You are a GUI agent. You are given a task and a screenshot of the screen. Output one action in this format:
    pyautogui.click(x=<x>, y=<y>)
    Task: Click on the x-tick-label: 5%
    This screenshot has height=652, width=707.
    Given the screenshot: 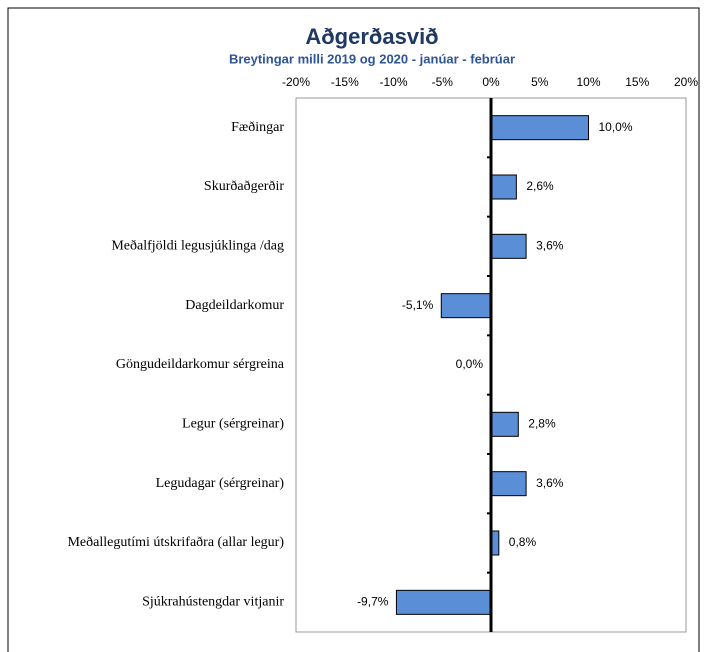 What is the action you would take?
    pyautogui.click(x=540, y=82)
    